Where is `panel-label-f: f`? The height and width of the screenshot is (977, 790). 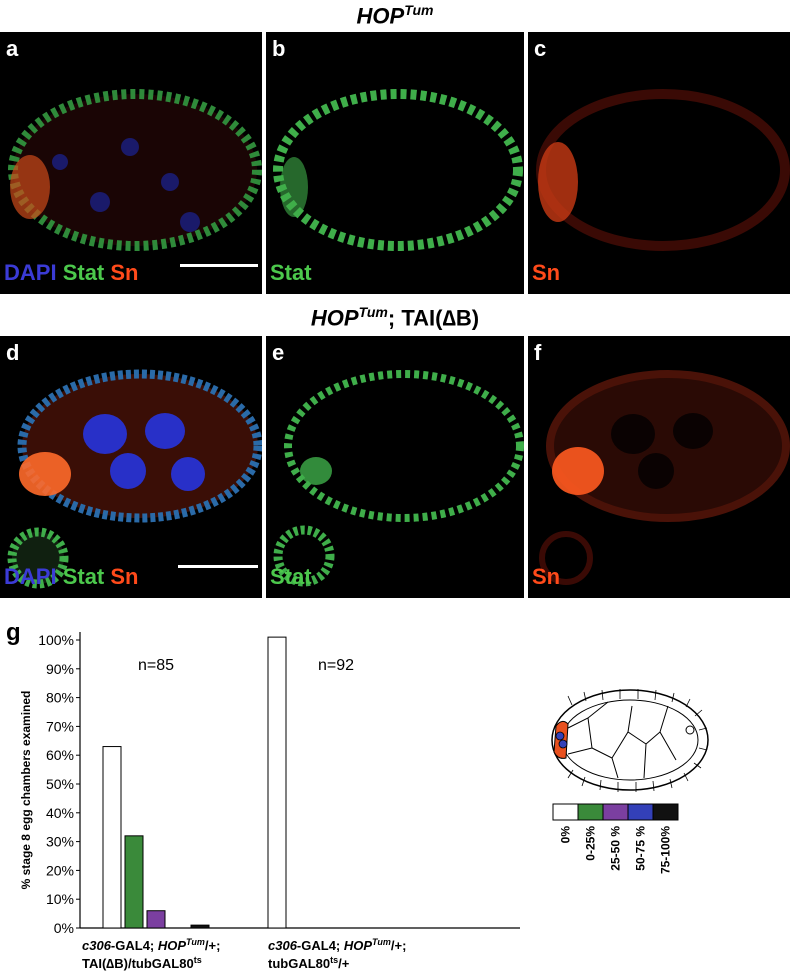
panel-label-f: f is located at coordinates (538, 352).